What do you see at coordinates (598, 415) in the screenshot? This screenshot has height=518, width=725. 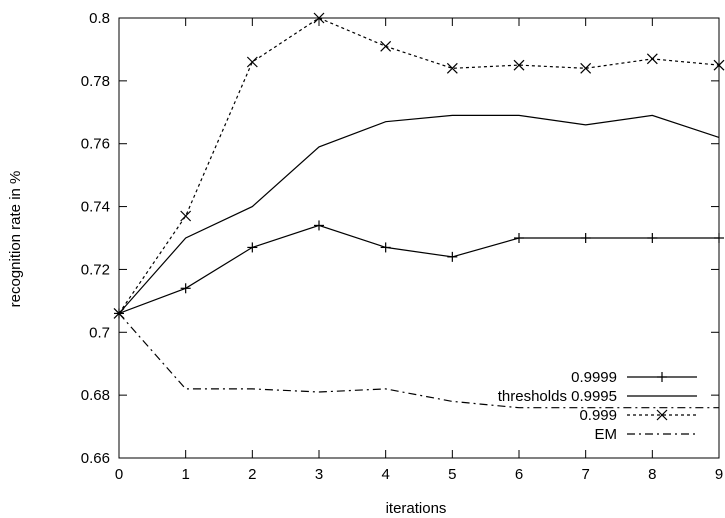 I see `legend-label: 0.999` at bounding box center [598, 415].